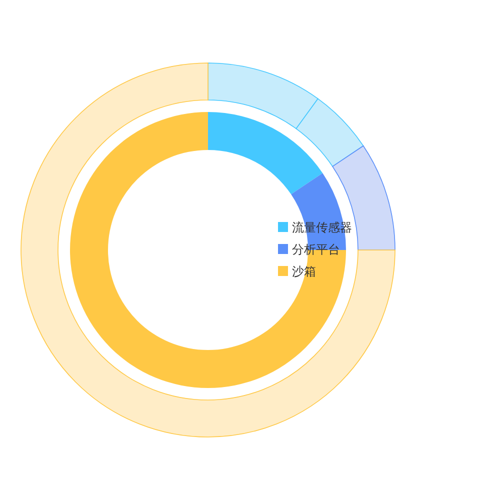 The height and width of the screenshot is (500, 500). I want to click on legend-label: 分析平台, so click(316, 249).